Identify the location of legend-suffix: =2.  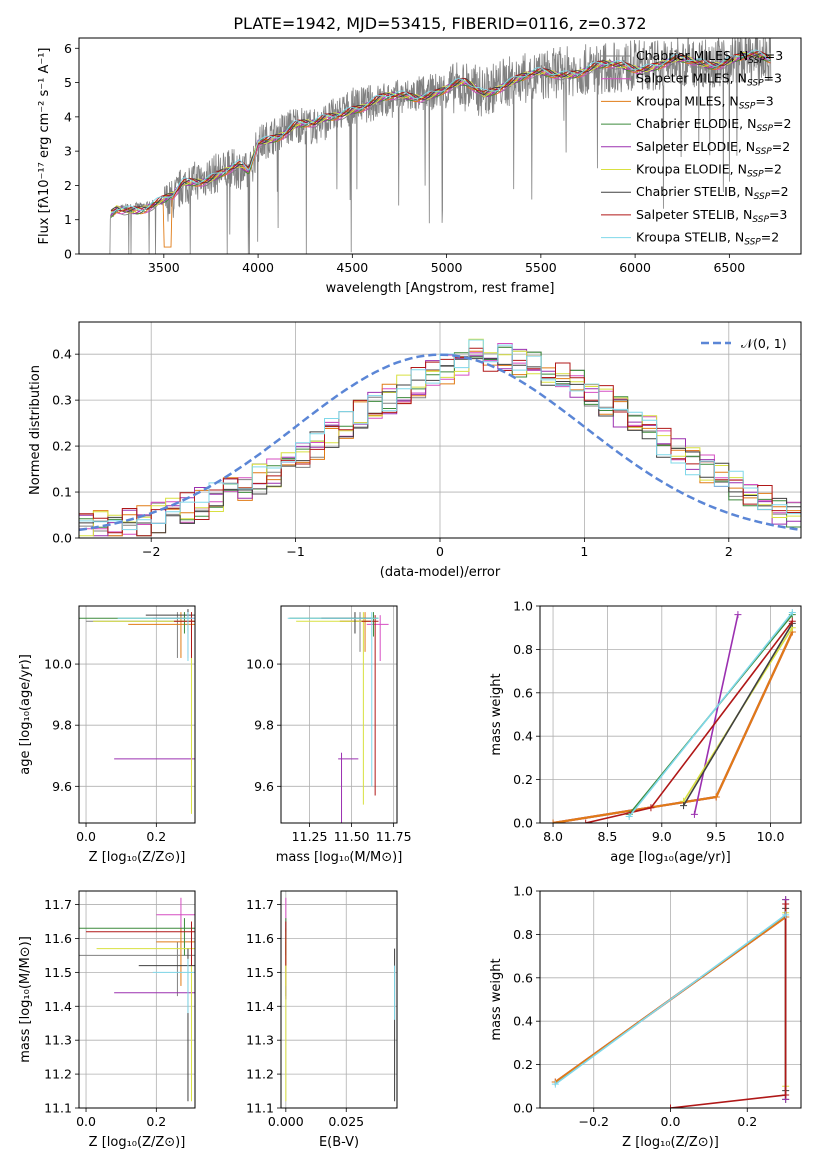
(782, 123).